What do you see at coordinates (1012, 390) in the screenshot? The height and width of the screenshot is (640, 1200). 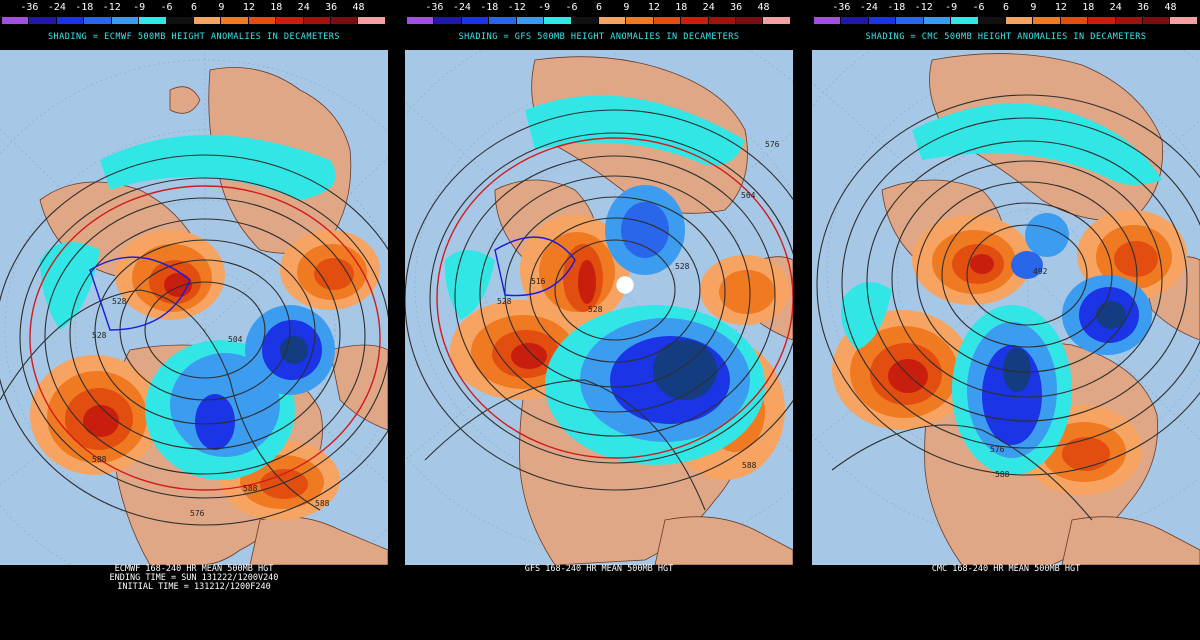 I see `cold-anomaly-north-america` at bounding box center [1012, 390].